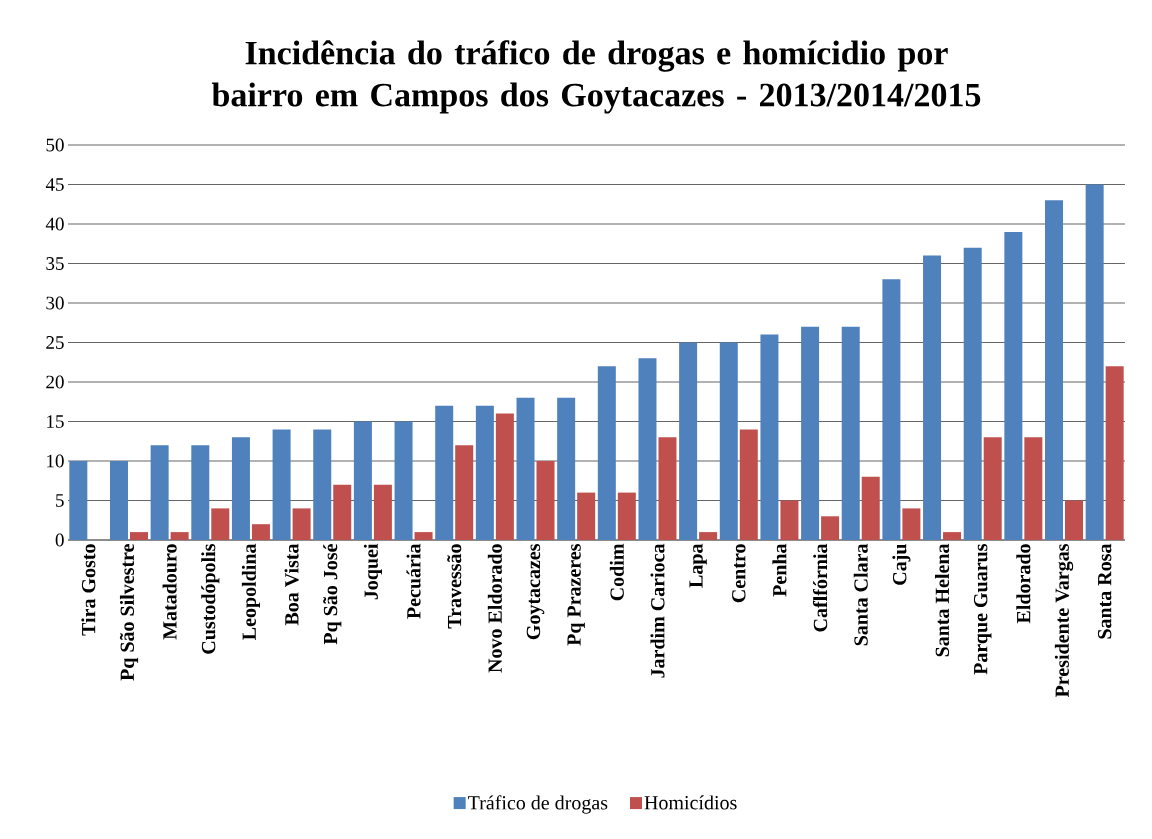 This screenshot has height=839, width=1152. Describe the element at coordinates (860, 594) in the screenshot. I see `x-tick-label: Santa Clara` at that location.